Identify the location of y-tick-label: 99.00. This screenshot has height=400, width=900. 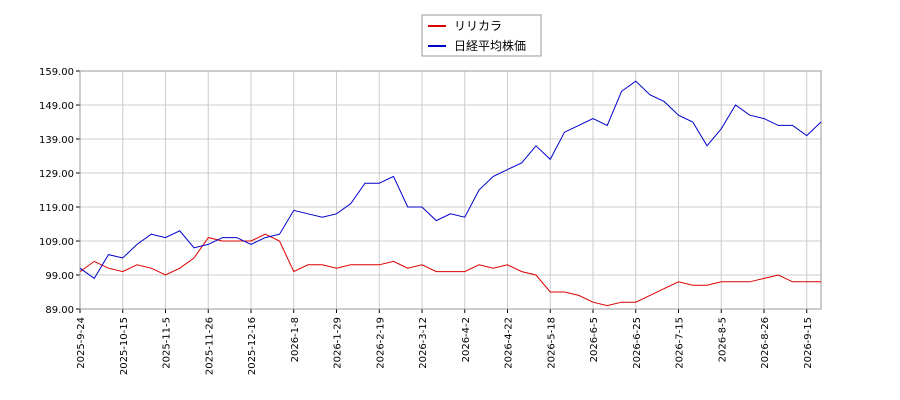
(59, 276).